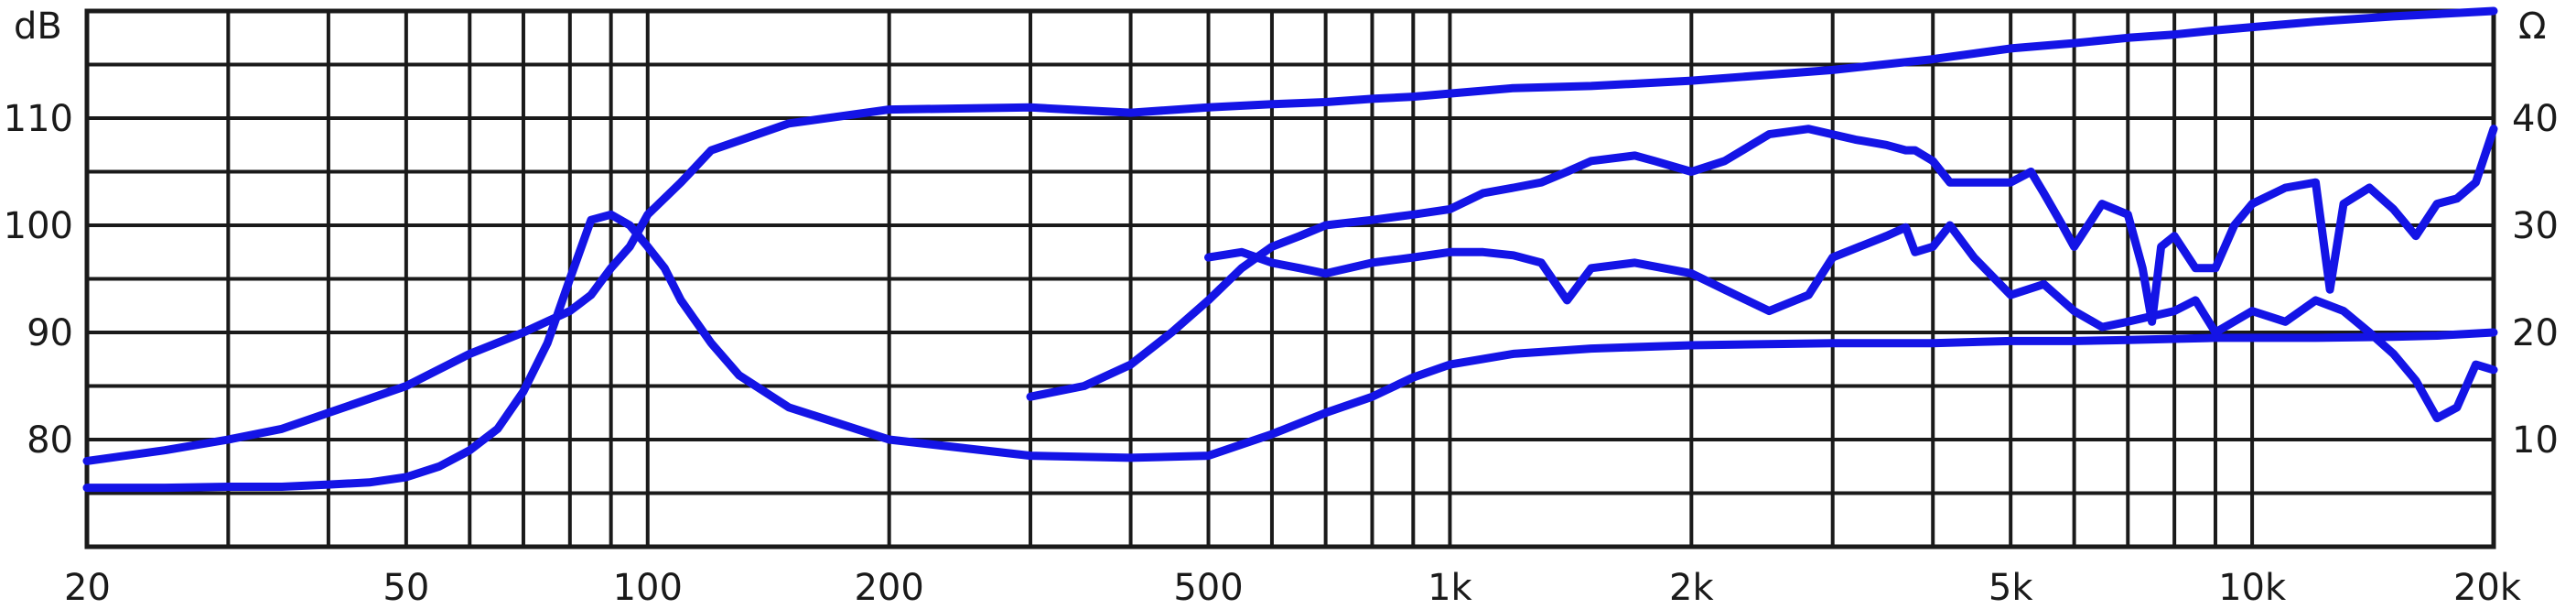 This screenshot has height=609, width=2576. What do you see at coordinates (406, 588) in the screenshot?
I see `x-tick-label: 50` at bounding box center [406, 588].